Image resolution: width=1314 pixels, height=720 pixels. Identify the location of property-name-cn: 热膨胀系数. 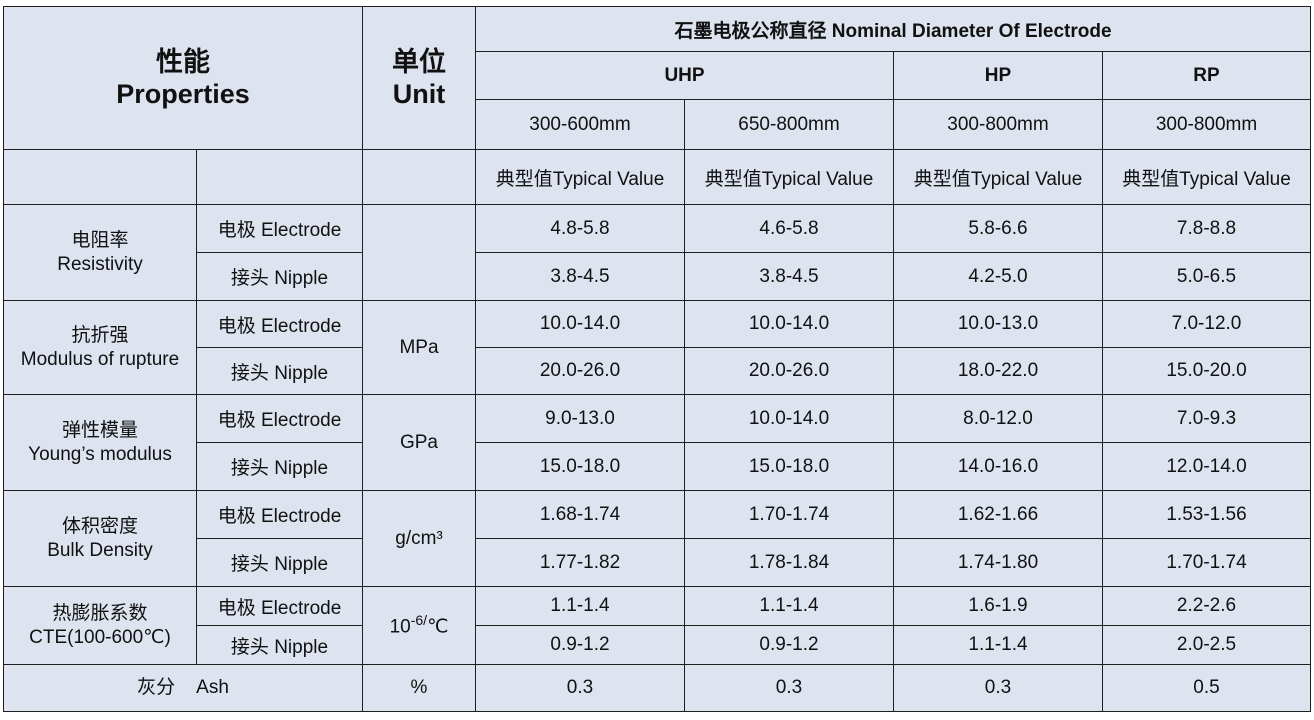
(100, 613).